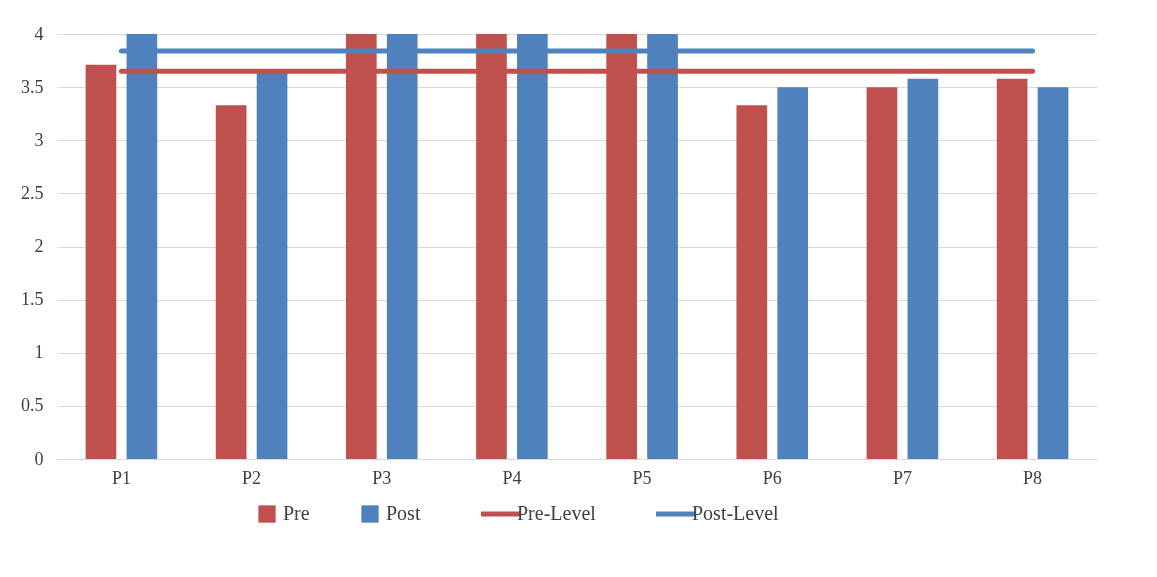 Image resolution: width=1157 pixels, height=577 pixels. Describe the element at coordinates (902, 477) in the screenshot. I see `x-tick-label: P7` at that location.